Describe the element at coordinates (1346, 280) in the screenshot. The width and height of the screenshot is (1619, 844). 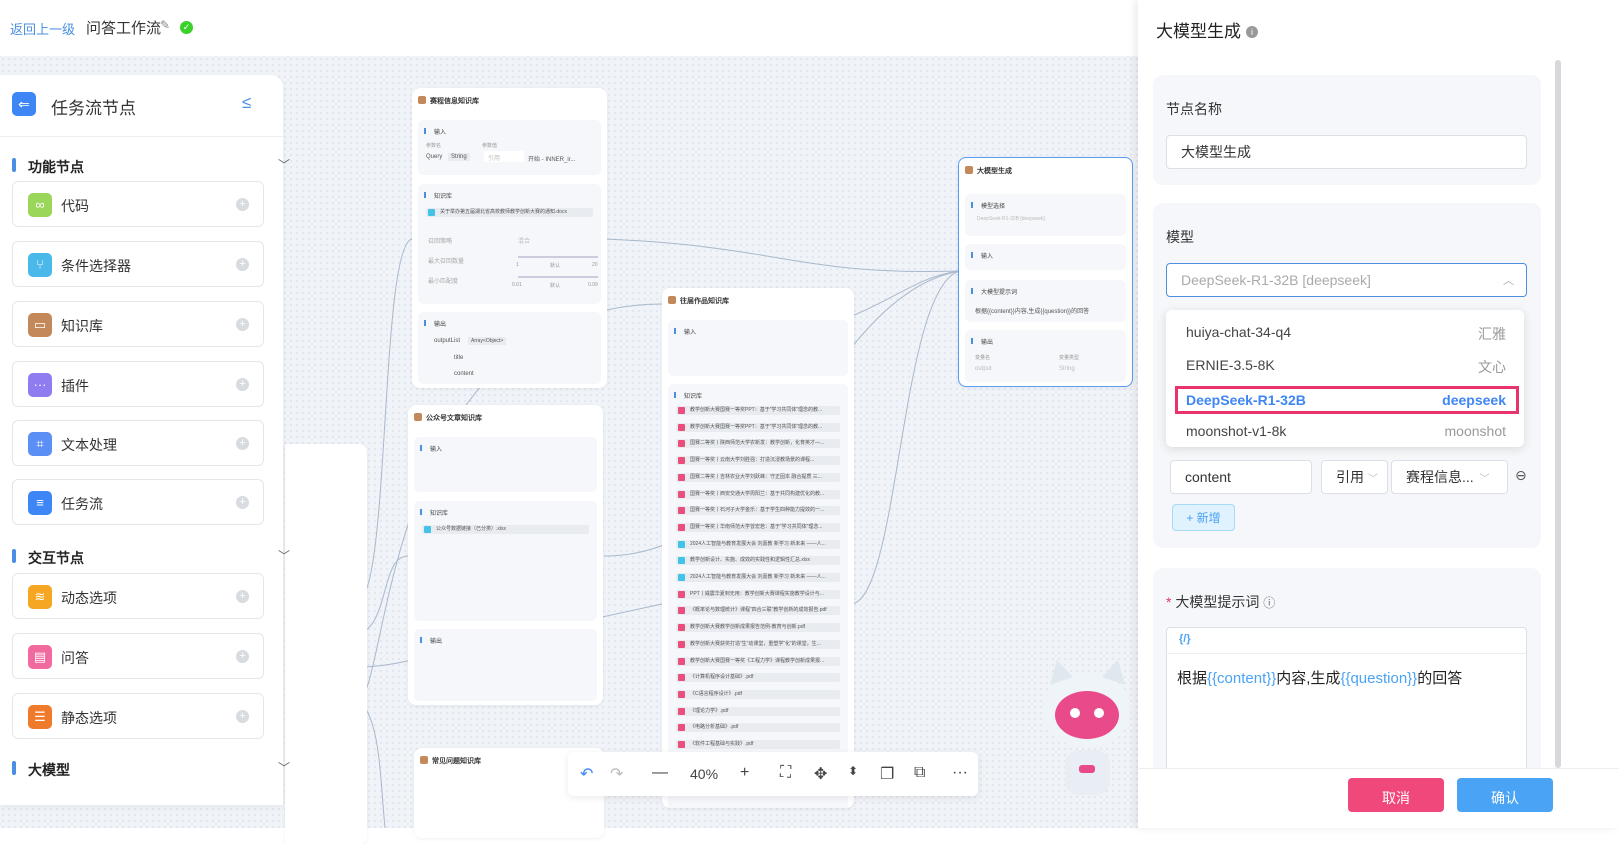
I see `model-select: DeepSeek-R1-32B [deepseek] ︿` at that location.